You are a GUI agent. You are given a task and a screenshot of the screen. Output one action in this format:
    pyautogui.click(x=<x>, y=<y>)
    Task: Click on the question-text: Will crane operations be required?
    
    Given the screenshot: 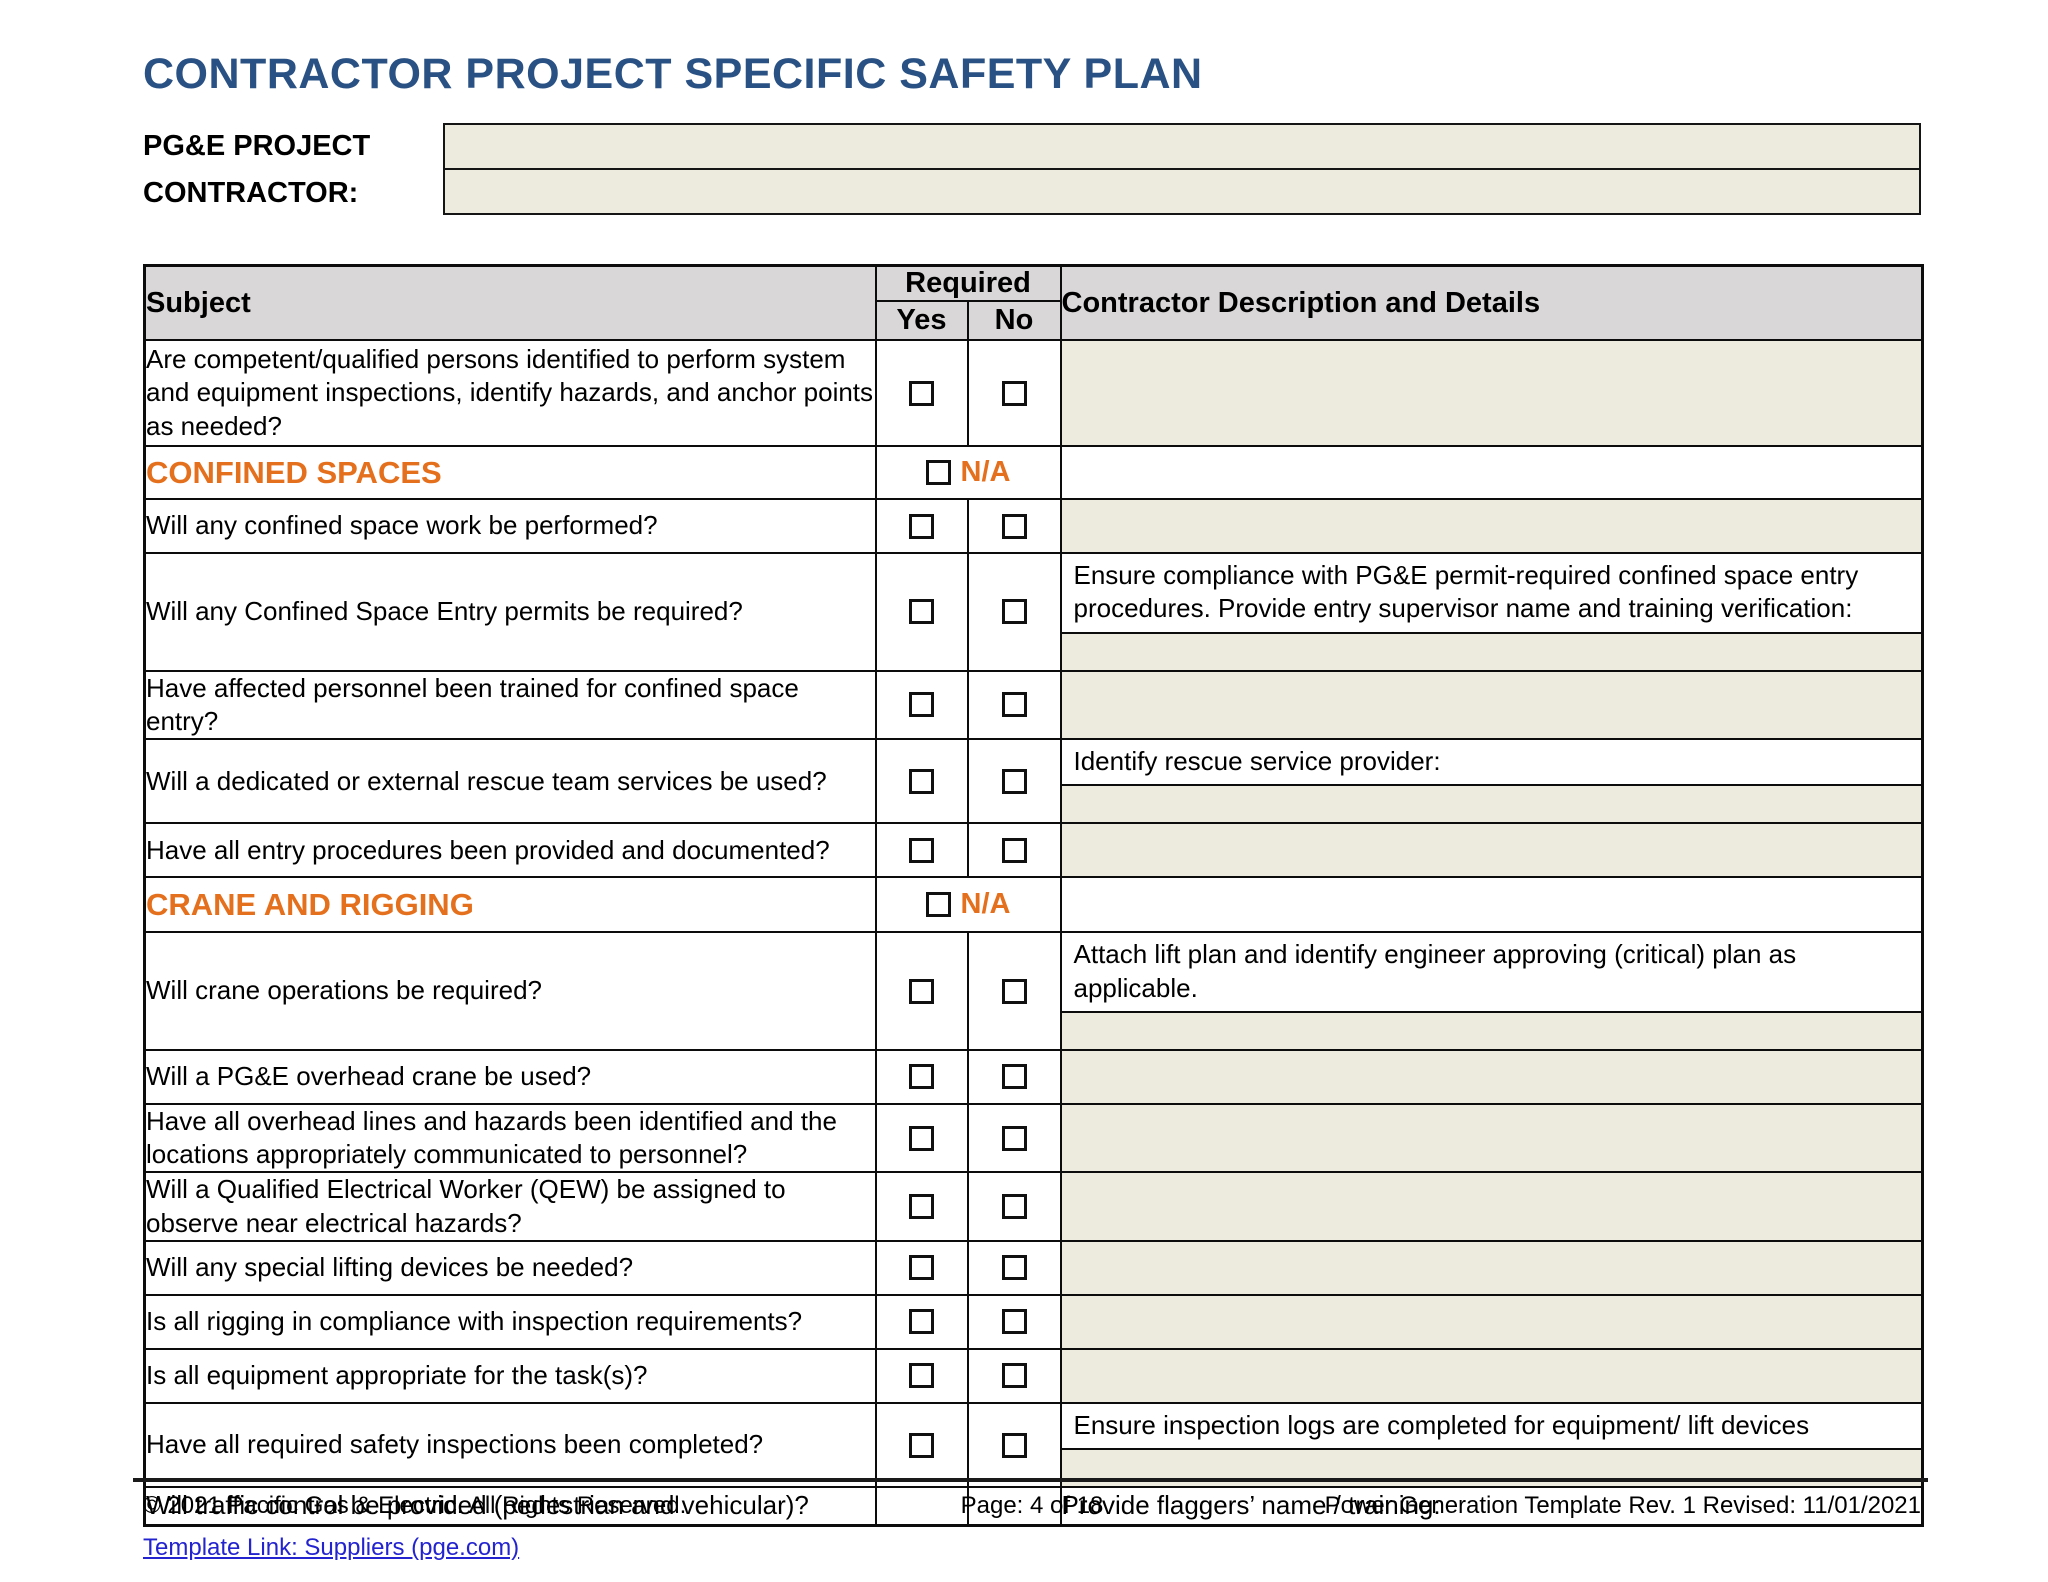 What is the action you would take?
    pyautogui.click(x=510, y=991)
    